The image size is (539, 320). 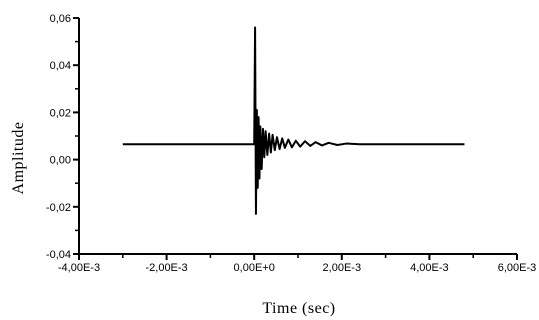 What do you see at coordinates (60, 113) in the screenshot?
I see `y-tick-label: 0,02` at bounding box center [60, 113].